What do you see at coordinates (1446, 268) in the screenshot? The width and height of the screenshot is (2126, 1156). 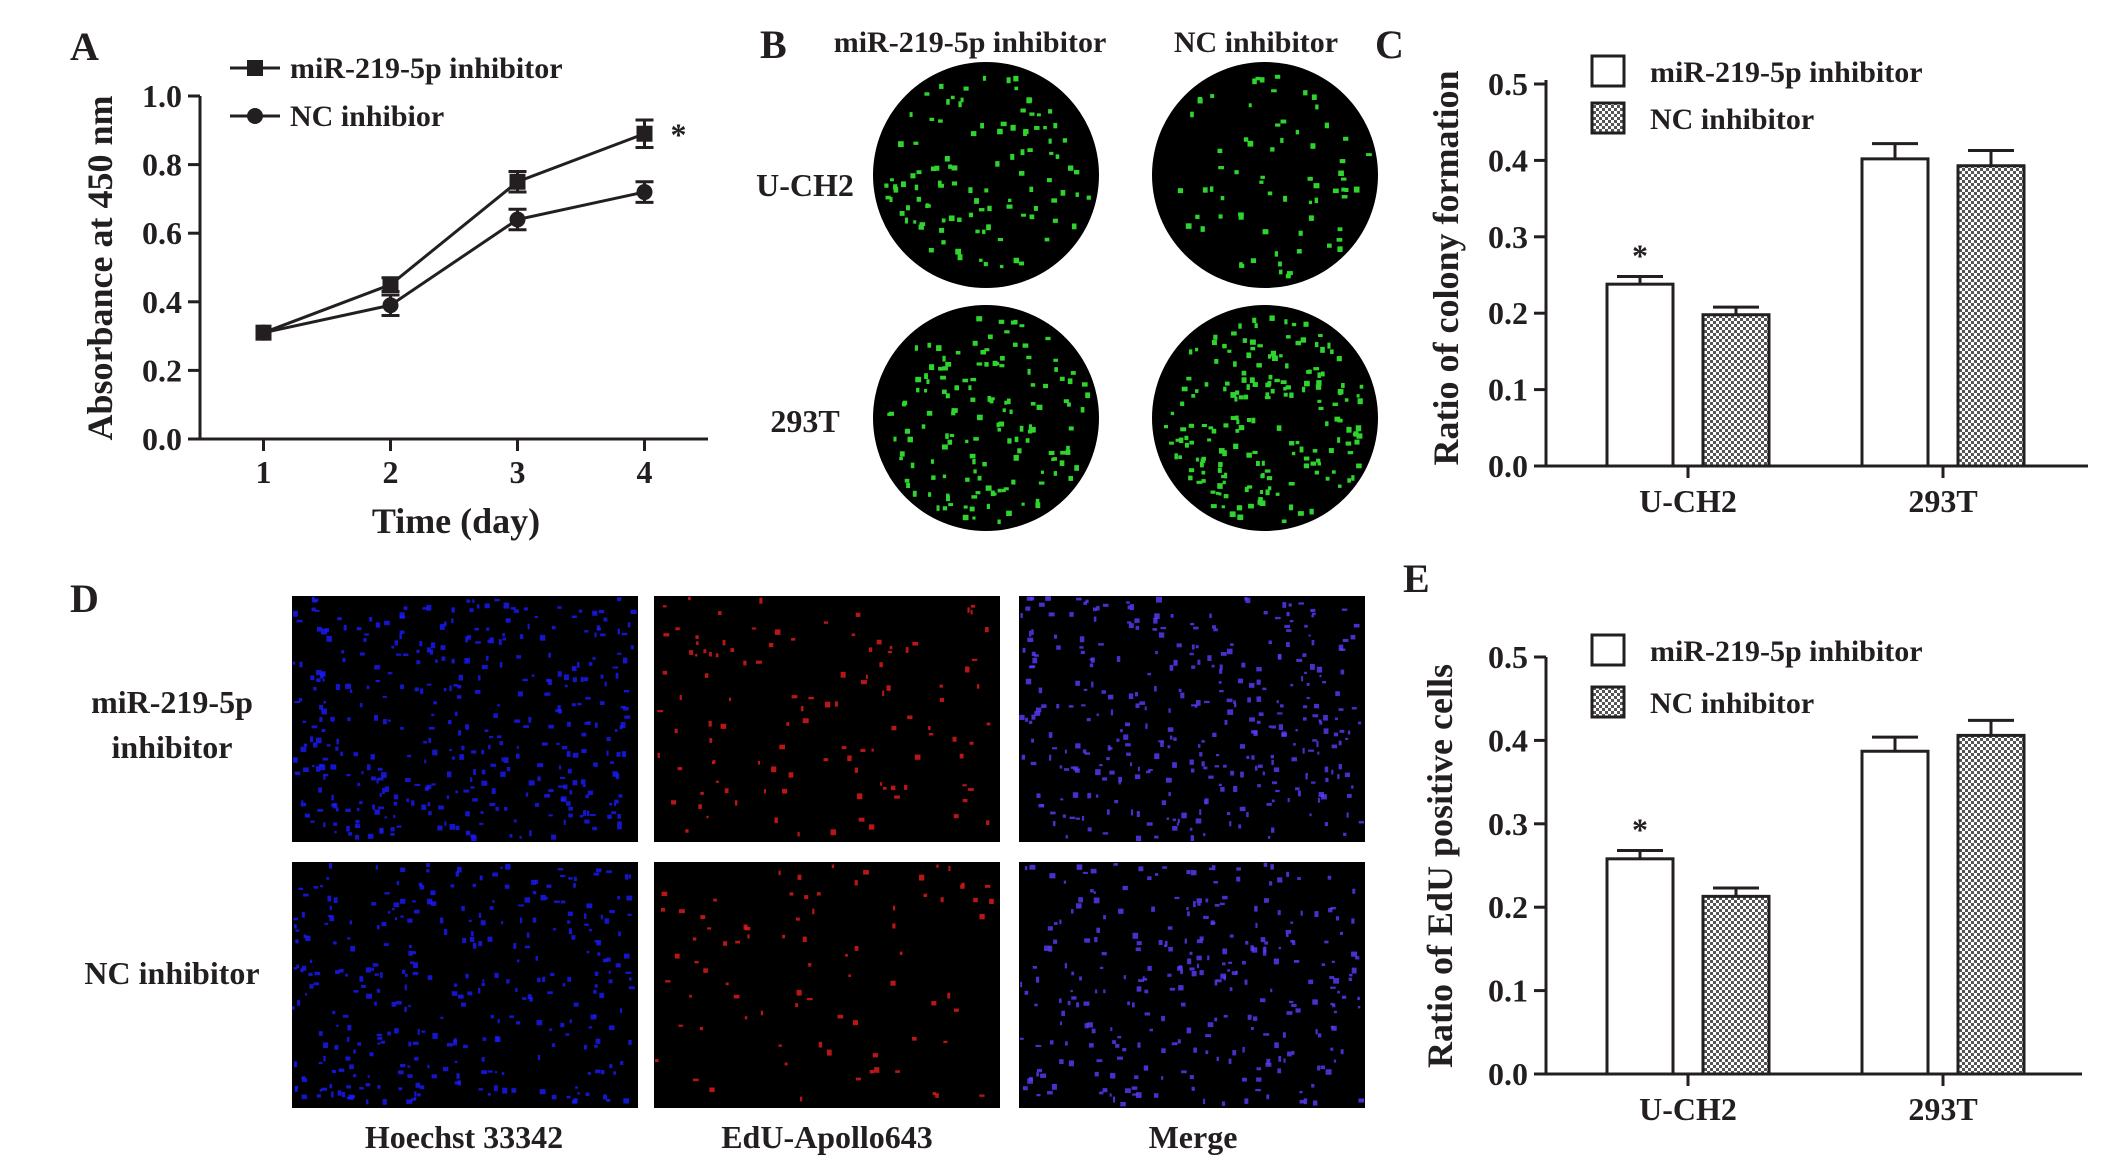 I see `y-axis-title-c: Ratio of colony formation` at bounding box center [1446, 268].